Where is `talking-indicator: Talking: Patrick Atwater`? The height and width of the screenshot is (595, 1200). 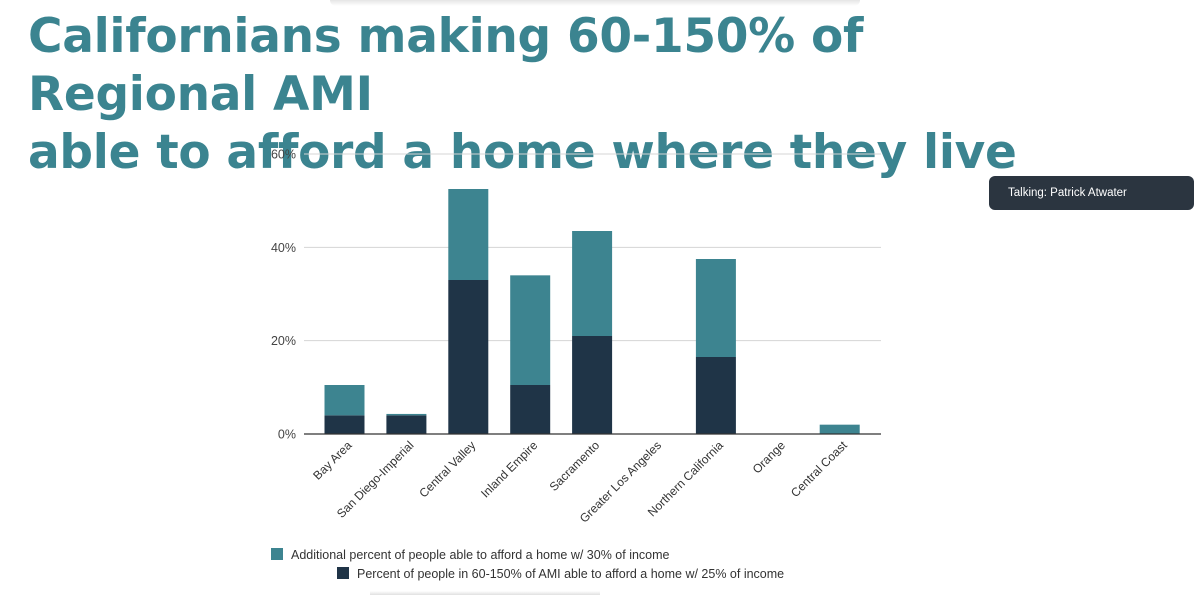
talking-indicator: Talking: Patrick Atwater is located at coordinates (1091, 193).